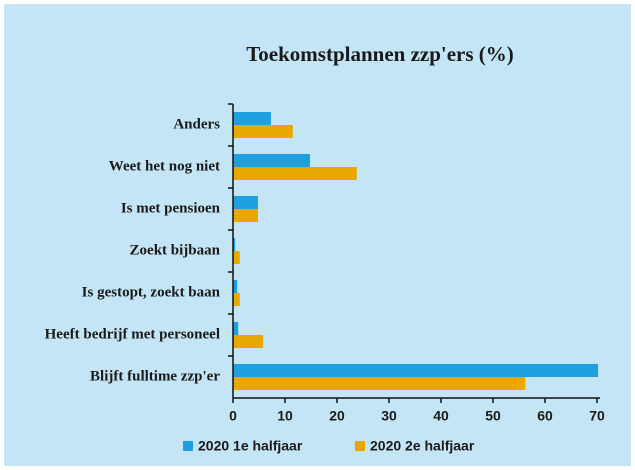  What do you see at coordinates (493, 416) in the screenshot?
I see `x-tick-label: 50` at bounding box center [493, 416].